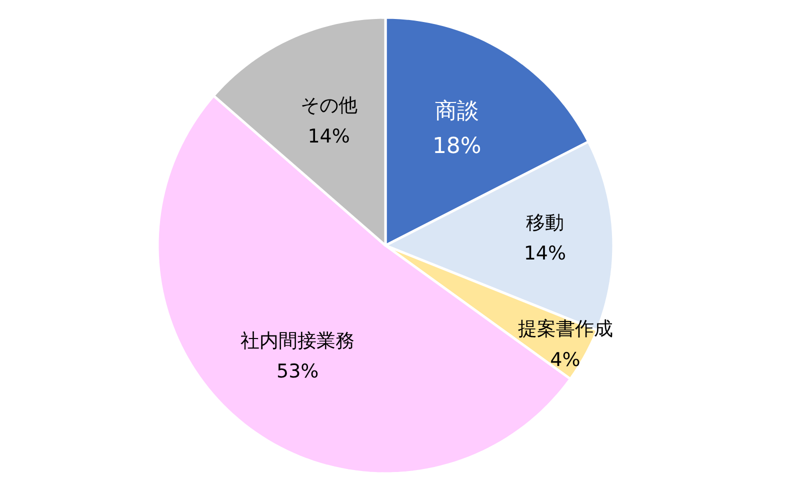 The image size is (800, 490). I want to click on slice-label: 移動, so click(545, 223).